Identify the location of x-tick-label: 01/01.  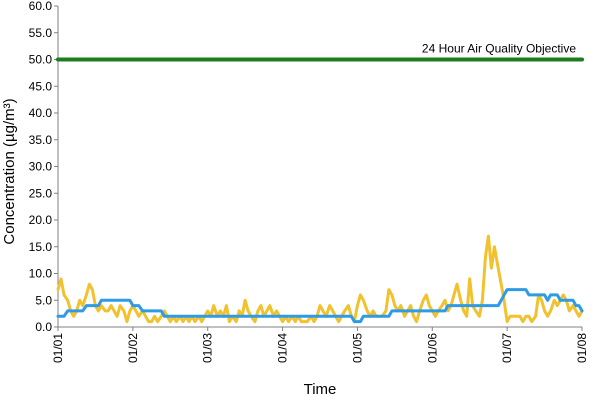
(58, 348).